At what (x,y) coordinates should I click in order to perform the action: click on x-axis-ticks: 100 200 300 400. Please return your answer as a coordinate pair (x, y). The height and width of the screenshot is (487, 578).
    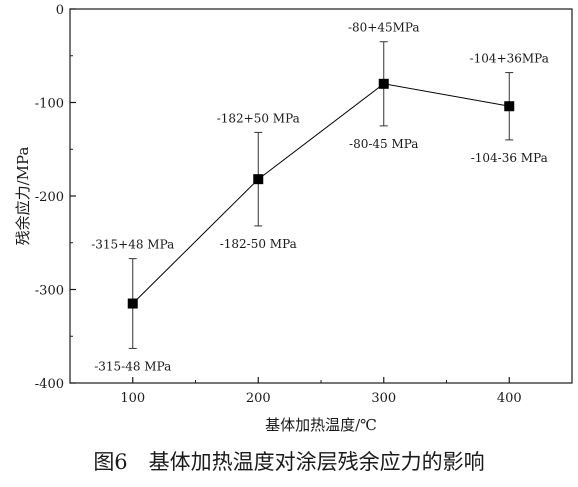
    Looking at the image, I should click on (321, 391).